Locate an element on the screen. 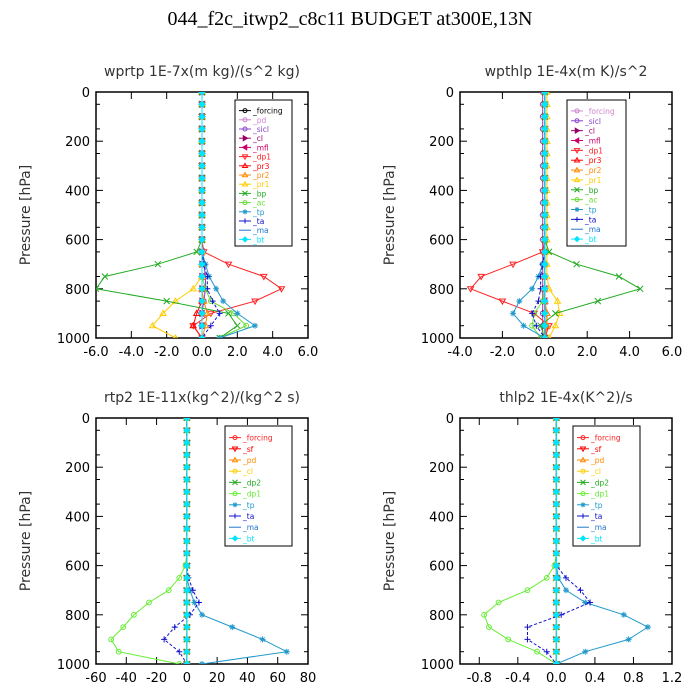 The image size is (700, 700). legend-label: _cl is located at coordinates (595, 471).